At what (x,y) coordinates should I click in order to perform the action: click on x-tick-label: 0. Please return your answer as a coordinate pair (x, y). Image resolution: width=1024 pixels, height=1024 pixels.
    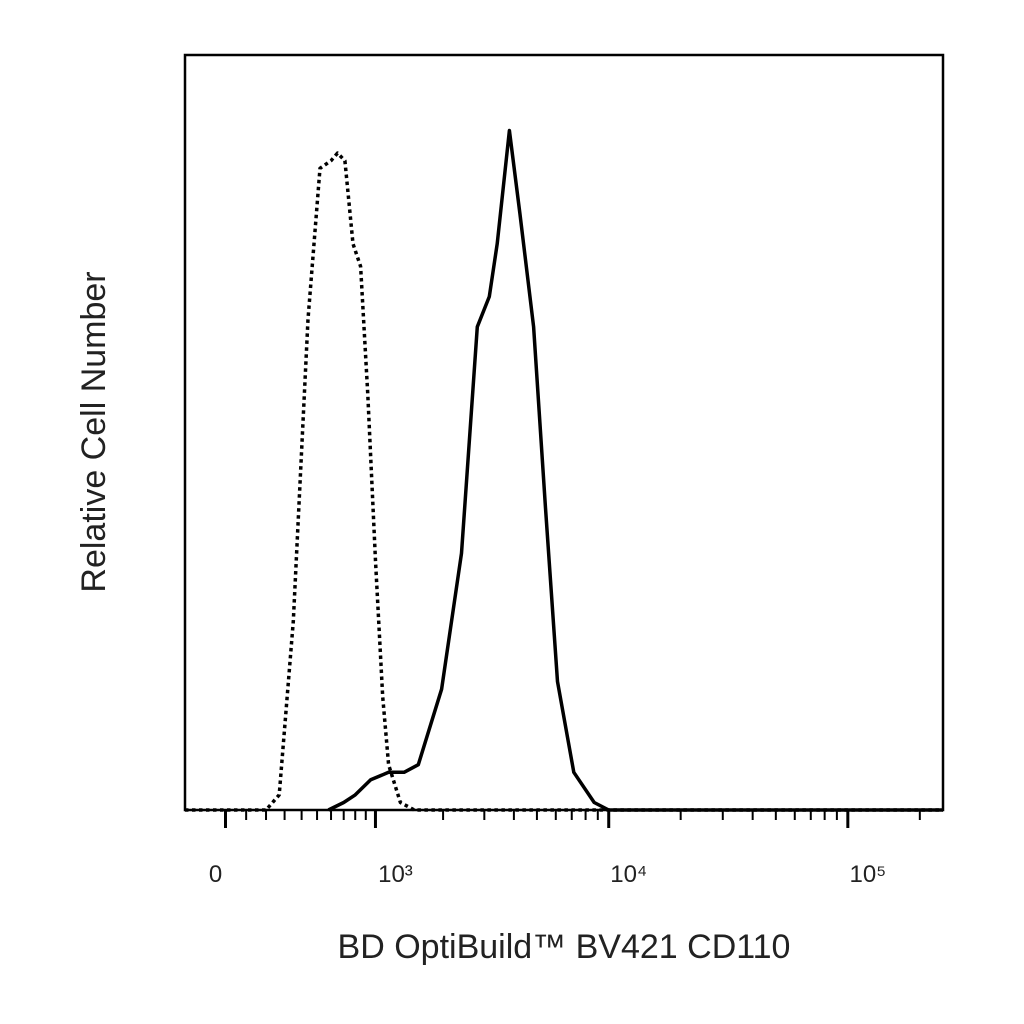
    Looking at the image, I should click on (215, 874).